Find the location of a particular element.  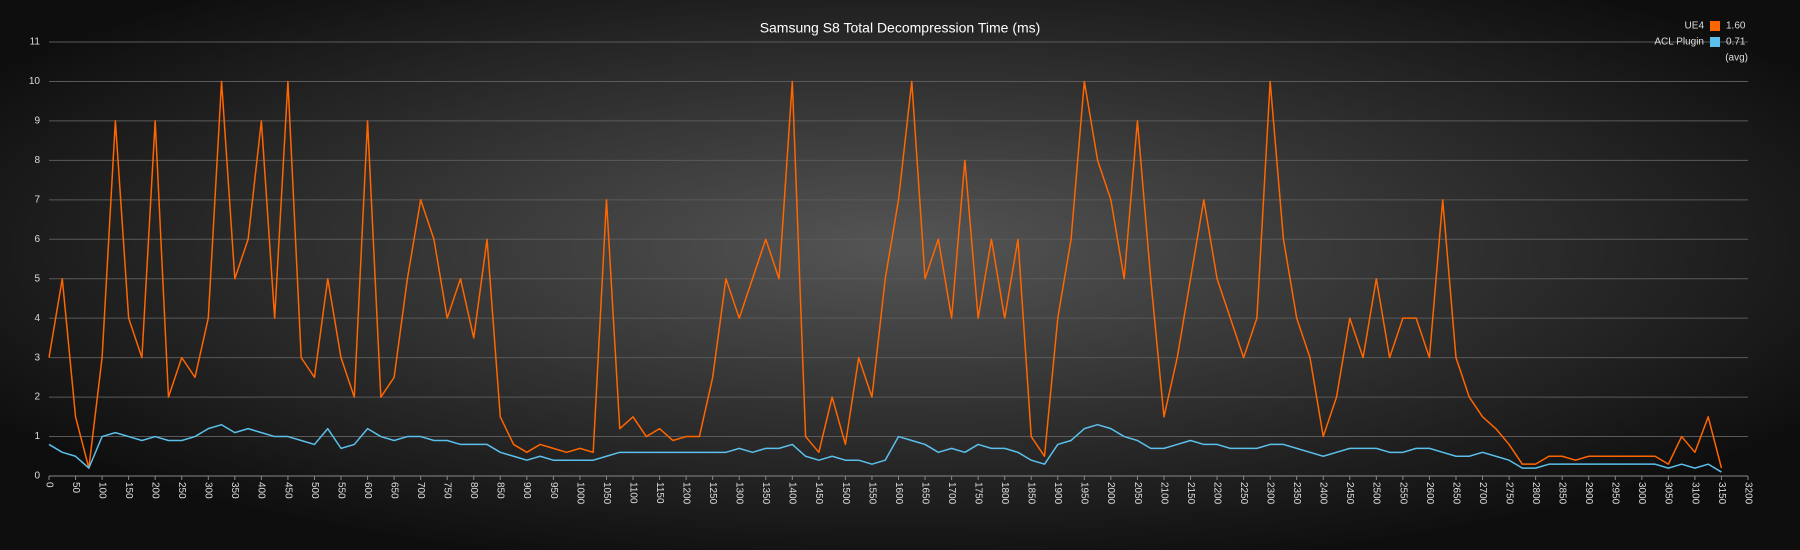

y-tick-label: 2 is located at coordinates (37, 397).